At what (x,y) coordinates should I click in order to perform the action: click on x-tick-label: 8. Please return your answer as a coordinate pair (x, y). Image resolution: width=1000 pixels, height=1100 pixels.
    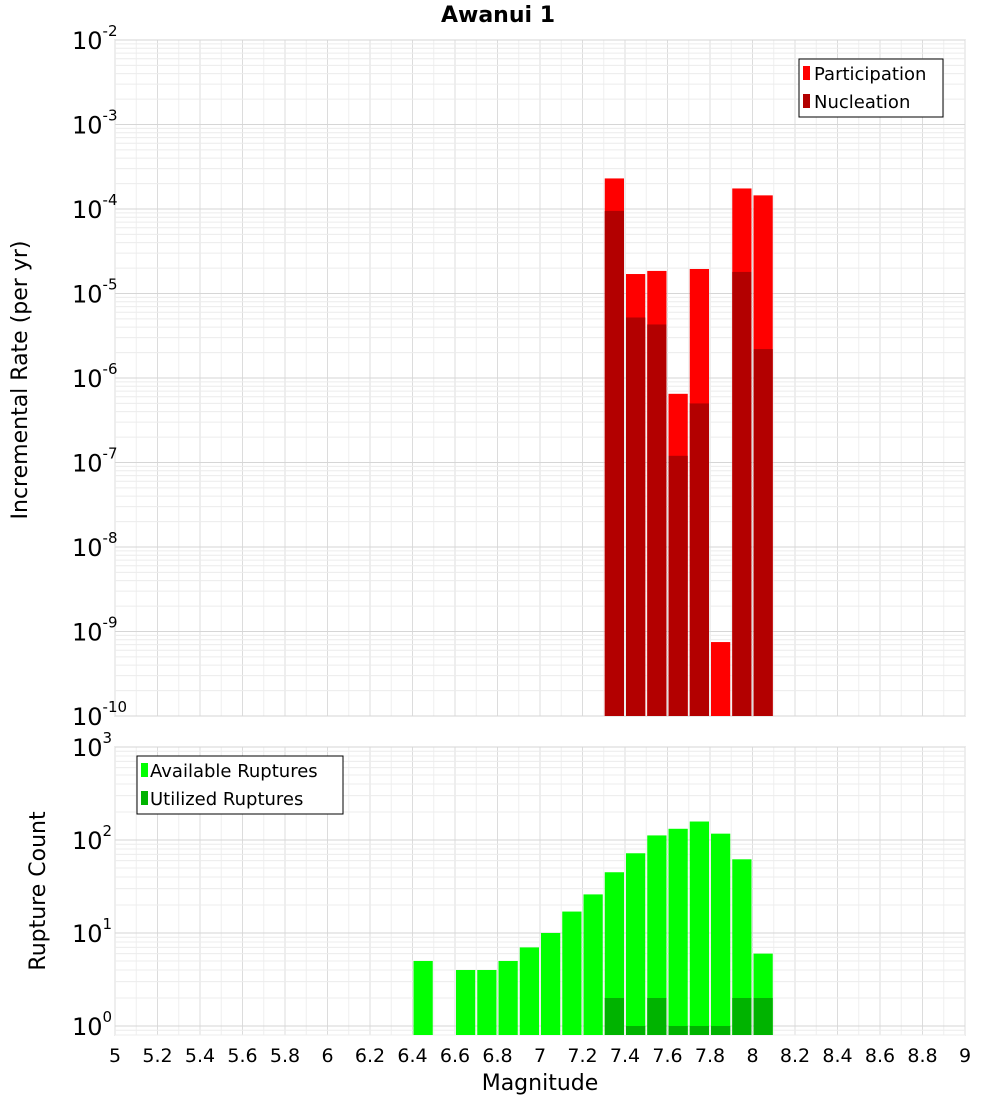
    Looking at the image, I should click on (752, 1056).